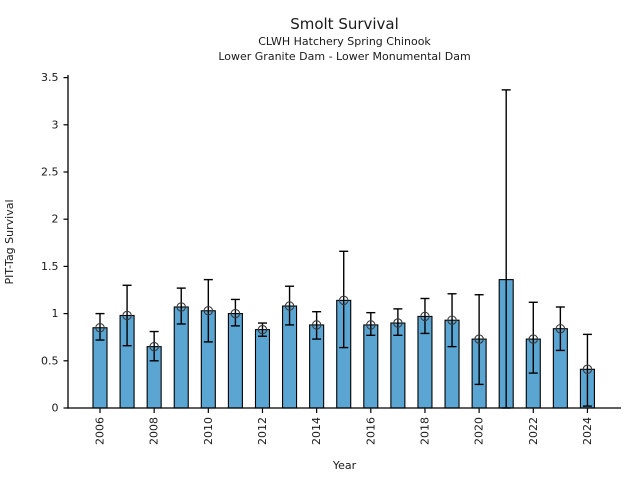 This screenshot has width=640, height=480. What do you see at coordinates (533, 339) in the screenshot?
I see `estimate-marker-2022` at bounding box center [533, 339].